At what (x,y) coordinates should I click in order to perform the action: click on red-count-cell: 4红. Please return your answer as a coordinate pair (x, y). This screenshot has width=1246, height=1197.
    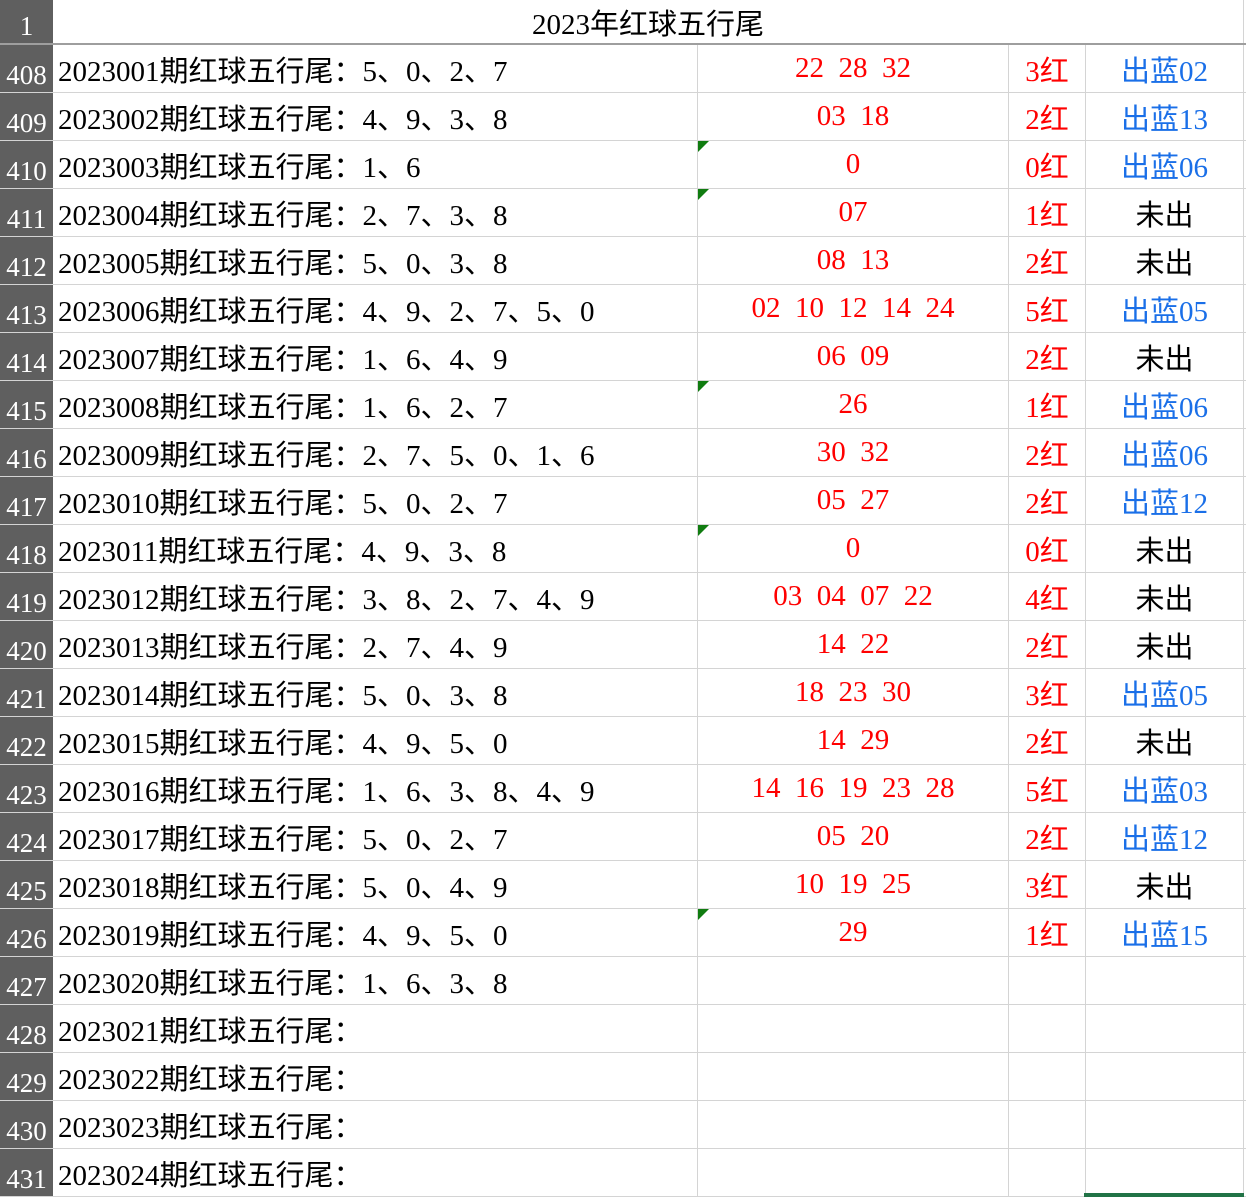
    Looking at the image, I should click on (1047, 596).